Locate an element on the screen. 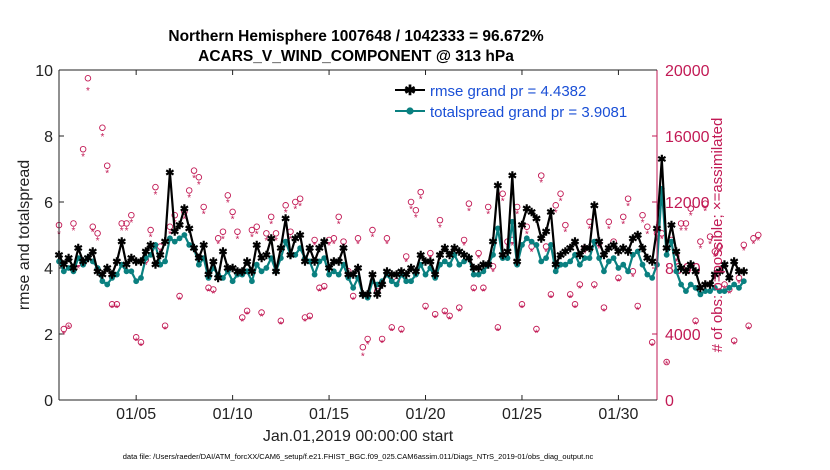 This screenshot has width=830, height=470. legend-label-spread: totalspread grand pr = 3.9081 is located at coordinates (528, 112).